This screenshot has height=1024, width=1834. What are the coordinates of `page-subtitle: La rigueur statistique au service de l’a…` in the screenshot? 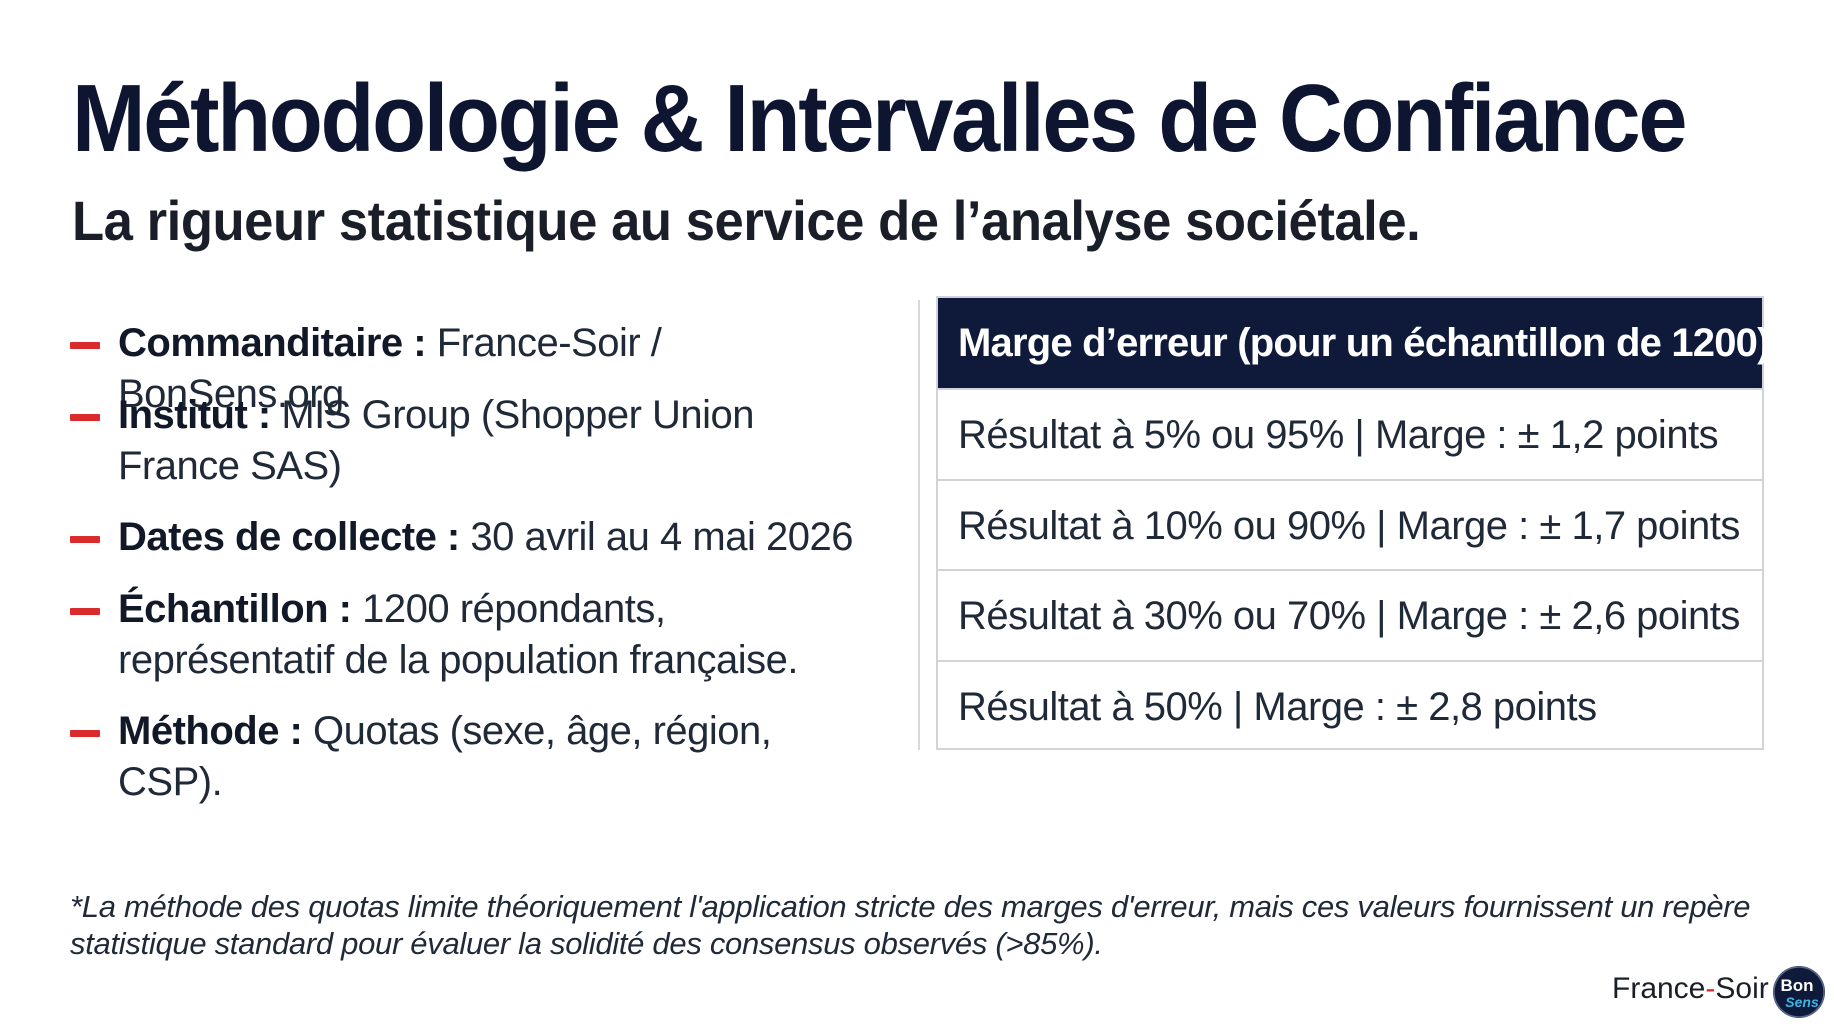 It's located at (746, 220).